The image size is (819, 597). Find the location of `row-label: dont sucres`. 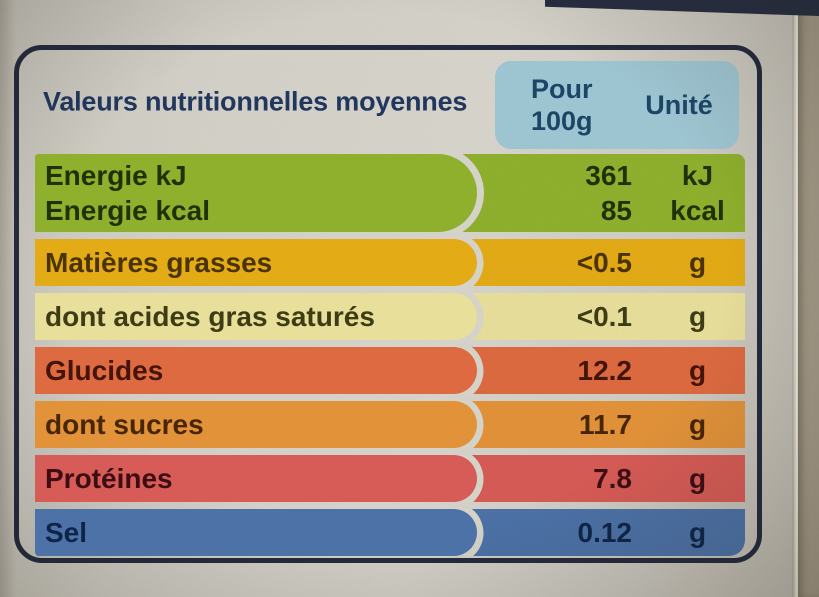

row-label: dont sucres is located at coordinates (124, 424).